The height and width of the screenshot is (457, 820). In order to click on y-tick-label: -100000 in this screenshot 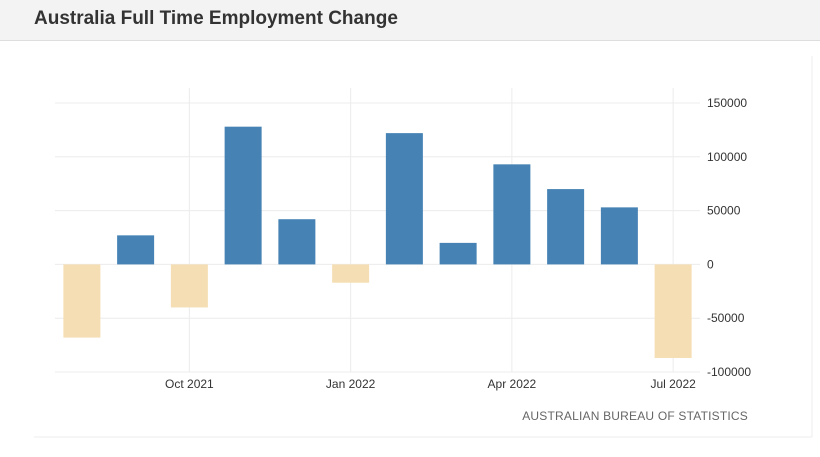, I will do `click(729, 372)`.